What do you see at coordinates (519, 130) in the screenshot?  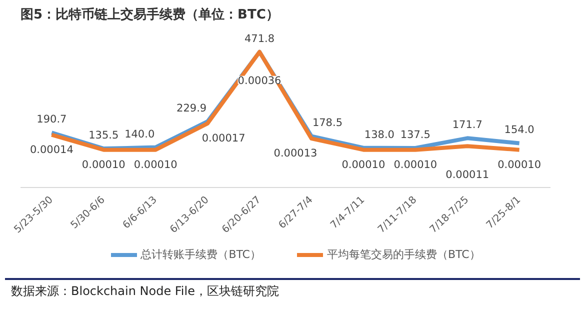 I see `data-label: 154.0` at bounding box center [519, 130].